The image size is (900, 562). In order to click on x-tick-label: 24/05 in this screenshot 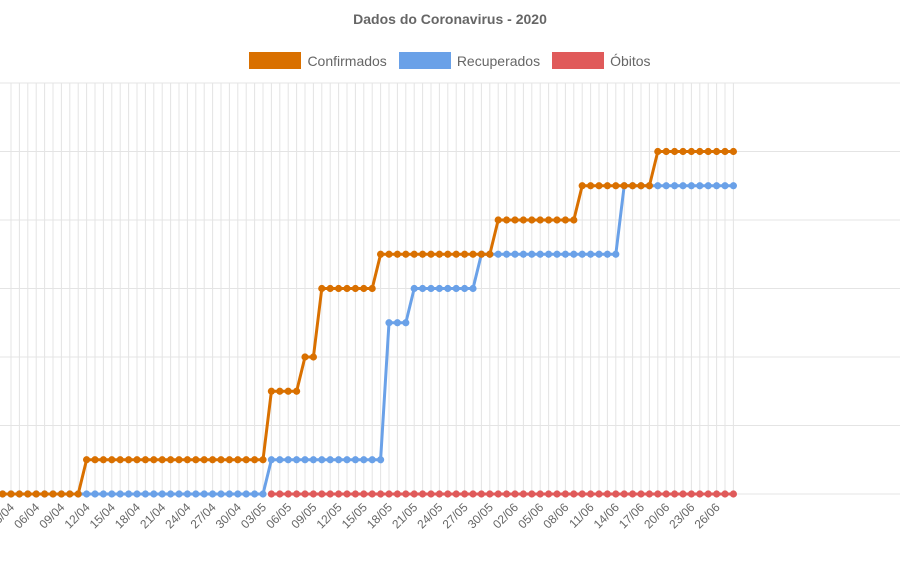, I will do `click(429, 515)`.